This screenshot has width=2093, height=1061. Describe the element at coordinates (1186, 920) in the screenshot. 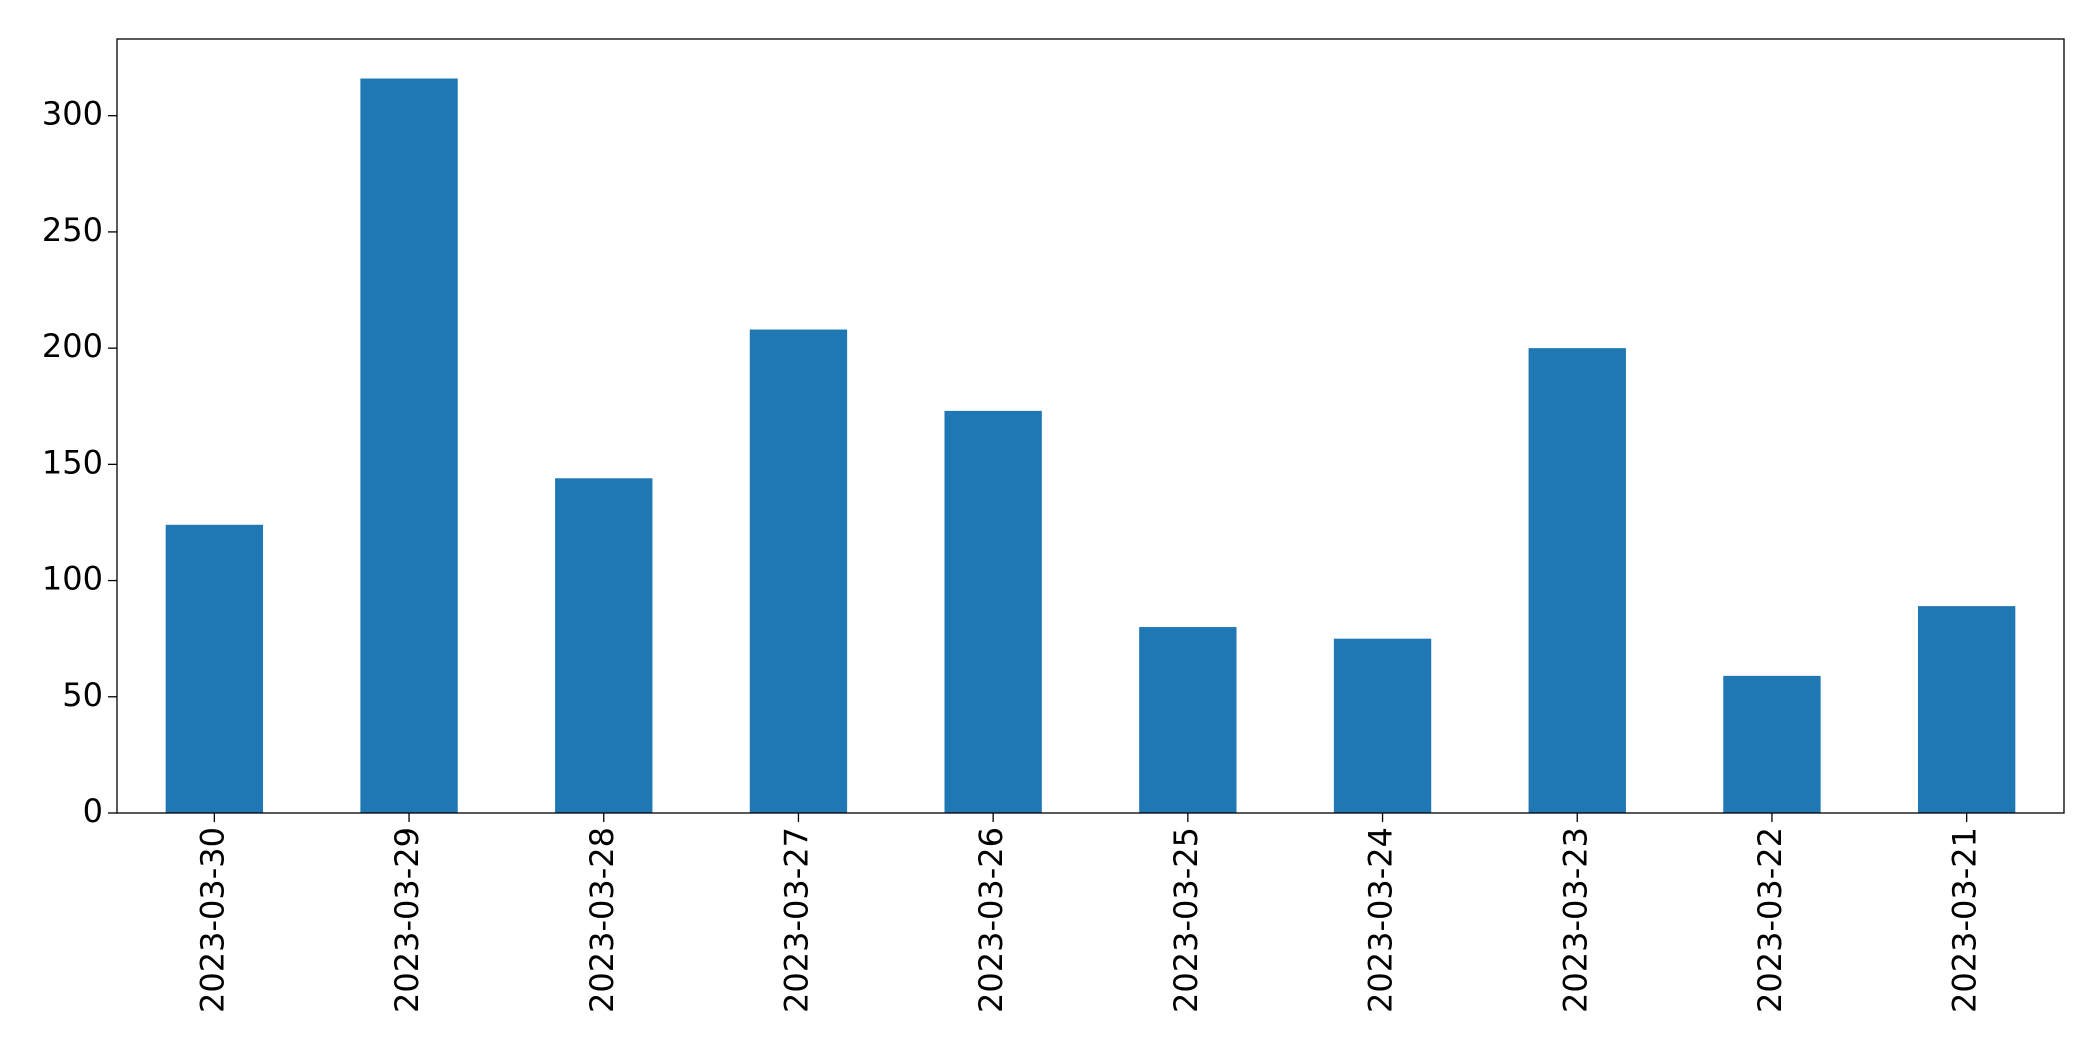

I see `x-tick-label: 2023-03-25` at that location.